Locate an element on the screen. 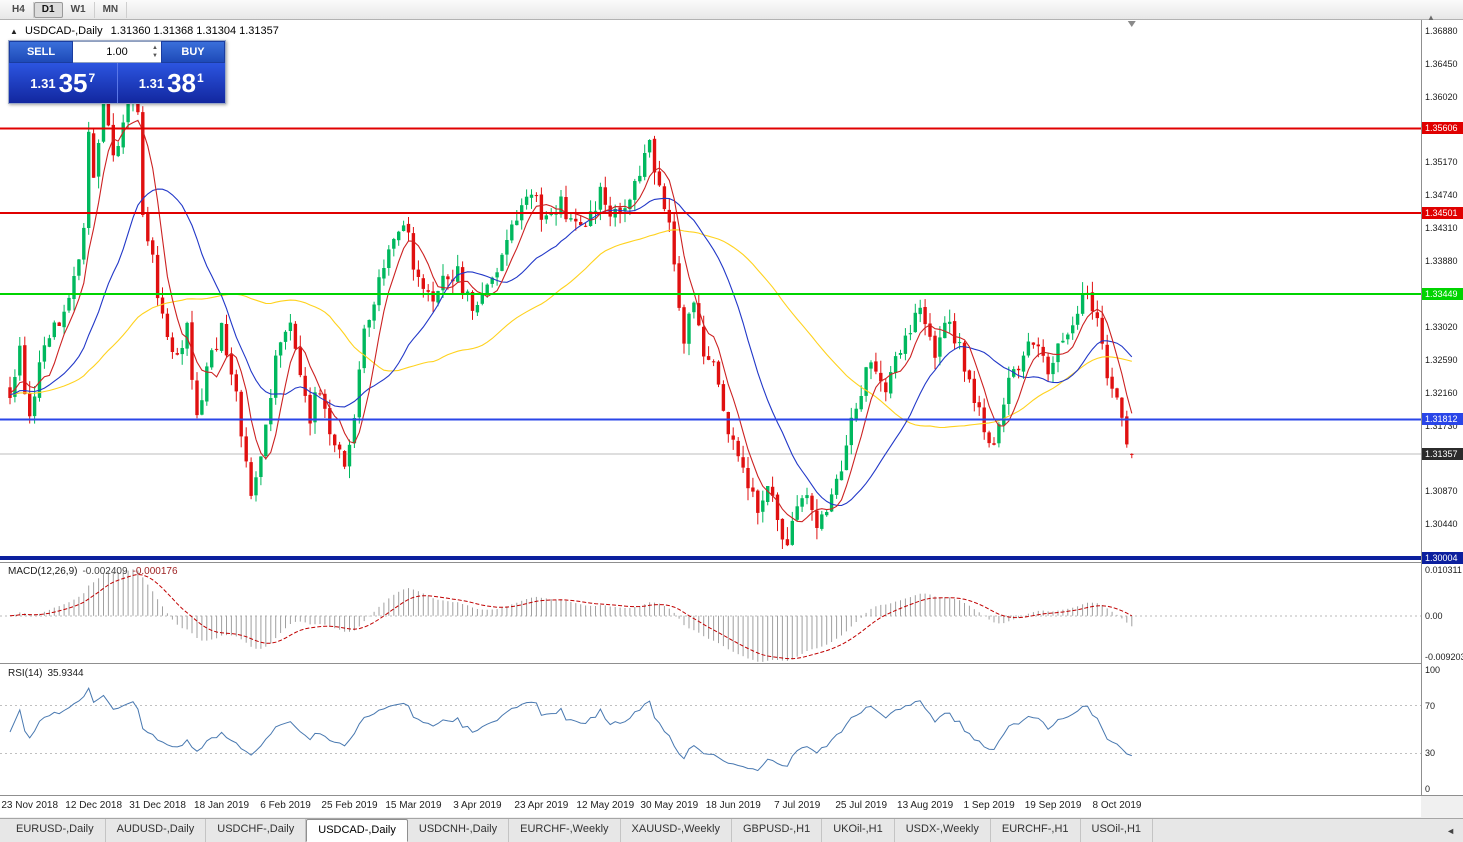 Image resolution: width=1463 pixels, height=842 pixels. timeframe-buttons: H4 D1 W1 MN is located at coordinates (66, 9).